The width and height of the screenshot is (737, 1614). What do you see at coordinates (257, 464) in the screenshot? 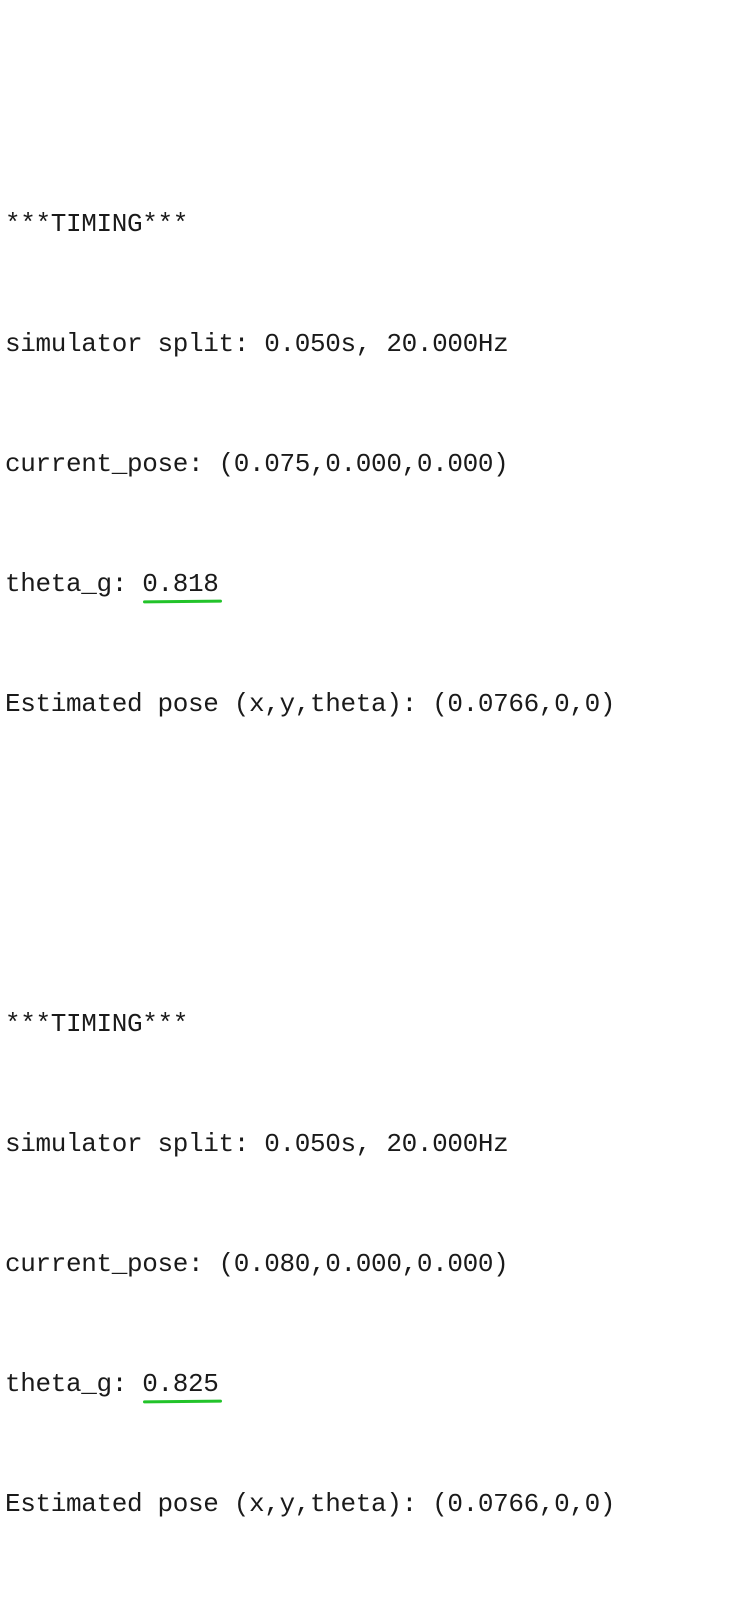
I see `current-pose-line: current_pose: (0.075,0.000,0.000)` at bounding box center [257, 464].